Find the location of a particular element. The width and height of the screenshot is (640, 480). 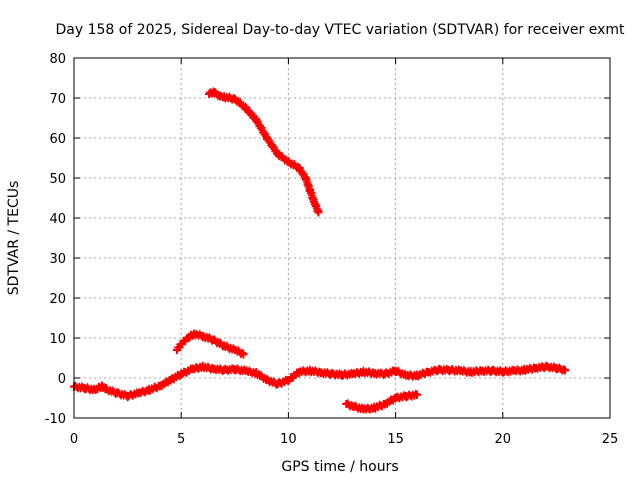

x-axis-label: GPS time / hours is located at coordinates (339, 467).